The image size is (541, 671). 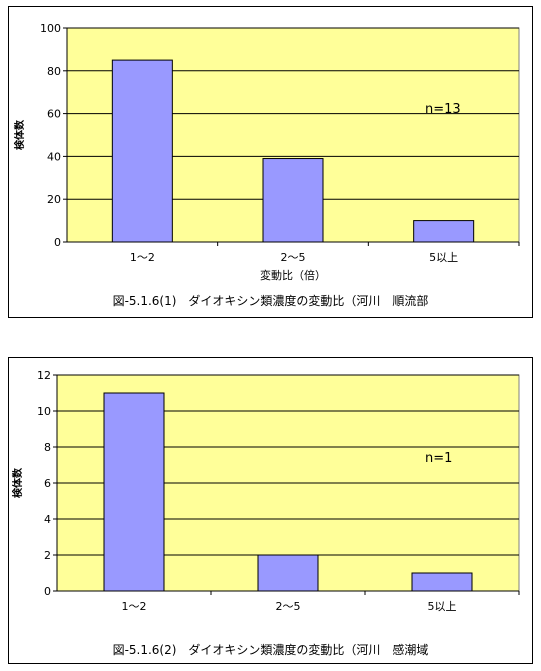 What do you see at coordinates (443, 109) in the screenshot?
I see `sample-count-note: n=13` at bounding box center [443, 109].